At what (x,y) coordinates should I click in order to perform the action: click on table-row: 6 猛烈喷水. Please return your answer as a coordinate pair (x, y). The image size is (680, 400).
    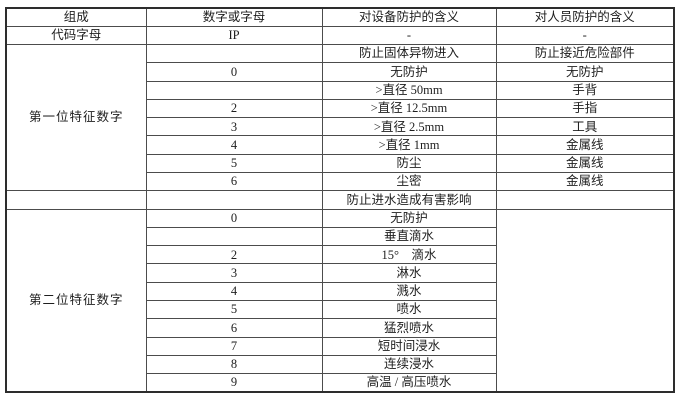
    Looking at the image, I should click on (340, 328).